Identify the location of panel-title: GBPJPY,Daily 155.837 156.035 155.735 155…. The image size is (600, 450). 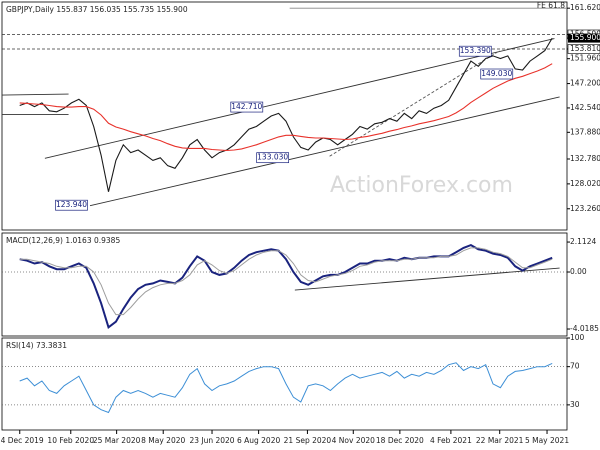
(97, 9).